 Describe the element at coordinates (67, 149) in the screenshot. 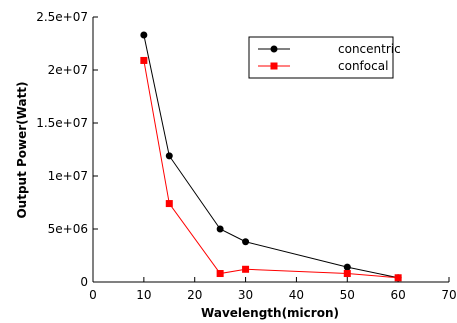

I see `y-axis-ticks: 0 5e+06 1e+07 1.5e+07 2e+07 2.5e+07` at that location.